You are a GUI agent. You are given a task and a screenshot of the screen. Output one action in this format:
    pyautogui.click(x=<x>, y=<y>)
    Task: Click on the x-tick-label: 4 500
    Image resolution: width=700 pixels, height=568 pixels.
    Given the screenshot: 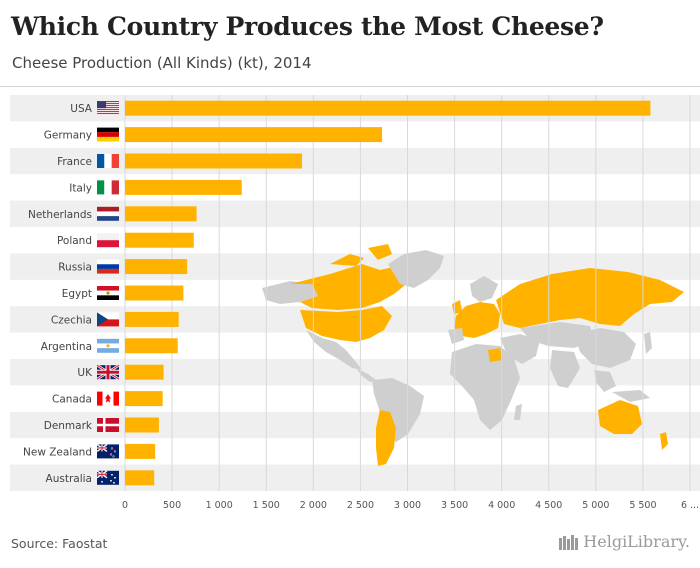 What is the action you would take?
    pyautogui.click(x=548, y=505)
    